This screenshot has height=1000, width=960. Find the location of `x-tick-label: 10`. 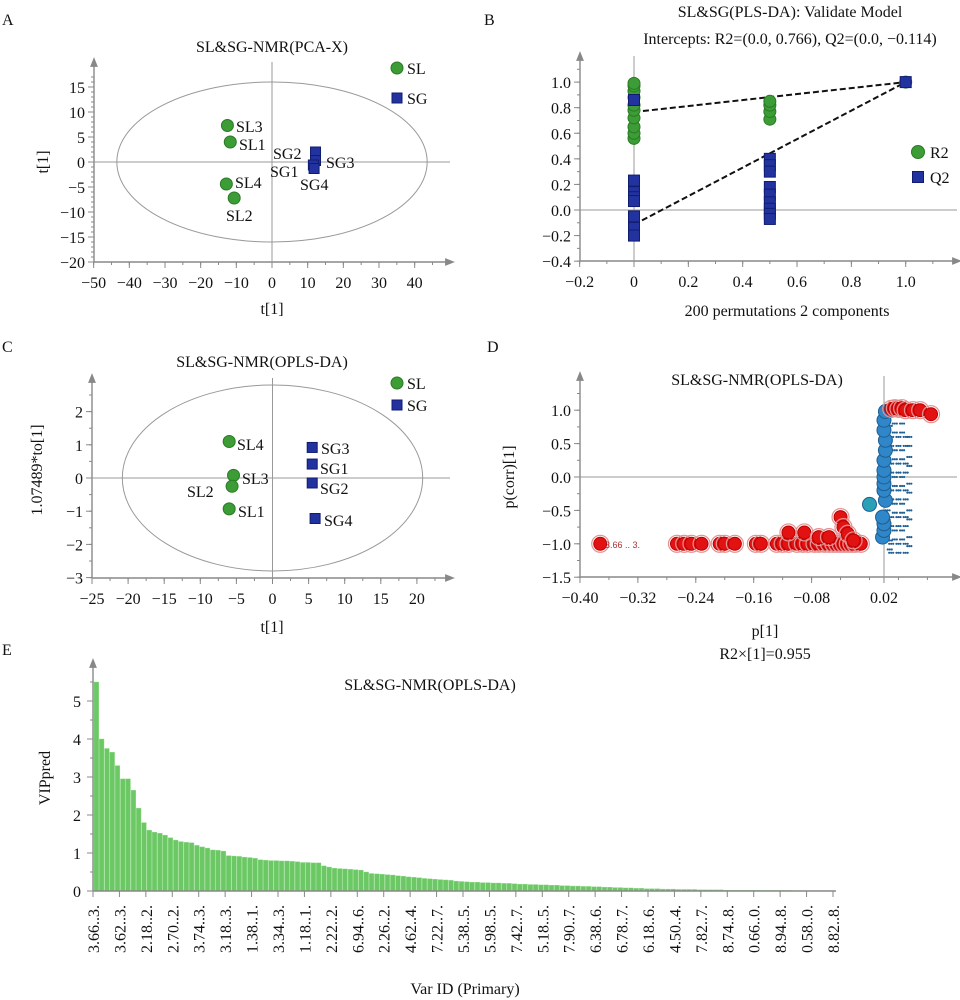

x-tick-label: 10 is located at coordinates (308, 283).